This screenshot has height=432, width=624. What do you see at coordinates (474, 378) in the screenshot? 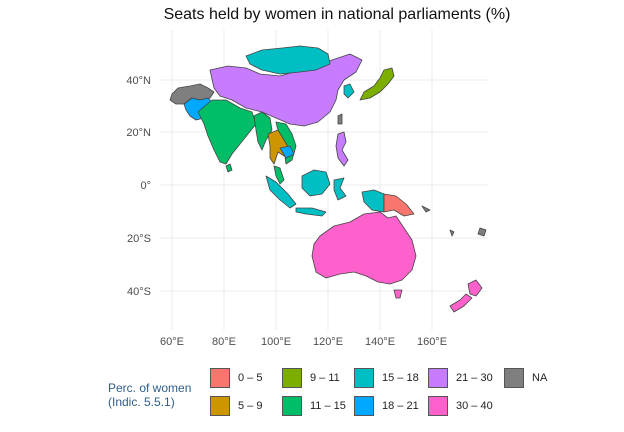
I see `legend-label: 21 – 30` at bounding box center [474, 378].